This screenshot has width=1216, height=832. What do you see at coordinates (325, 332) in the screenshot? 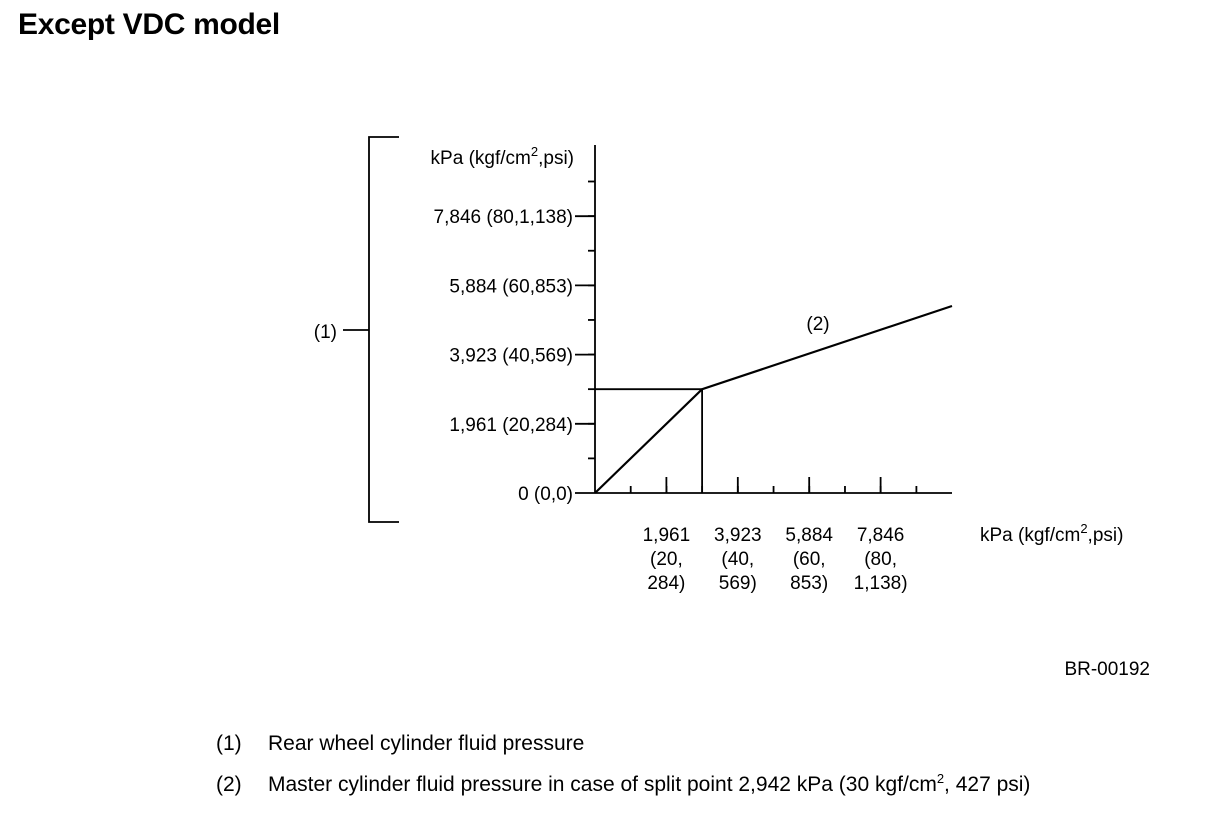
I see `callout-label-1: (1)` at bounding box center [325, 332].